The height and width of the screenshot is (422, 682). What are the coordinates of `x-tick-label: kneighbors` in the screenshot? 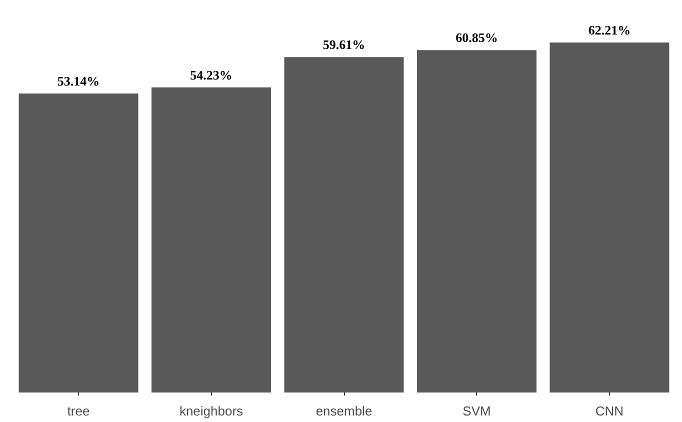 It's located at (211, 411).